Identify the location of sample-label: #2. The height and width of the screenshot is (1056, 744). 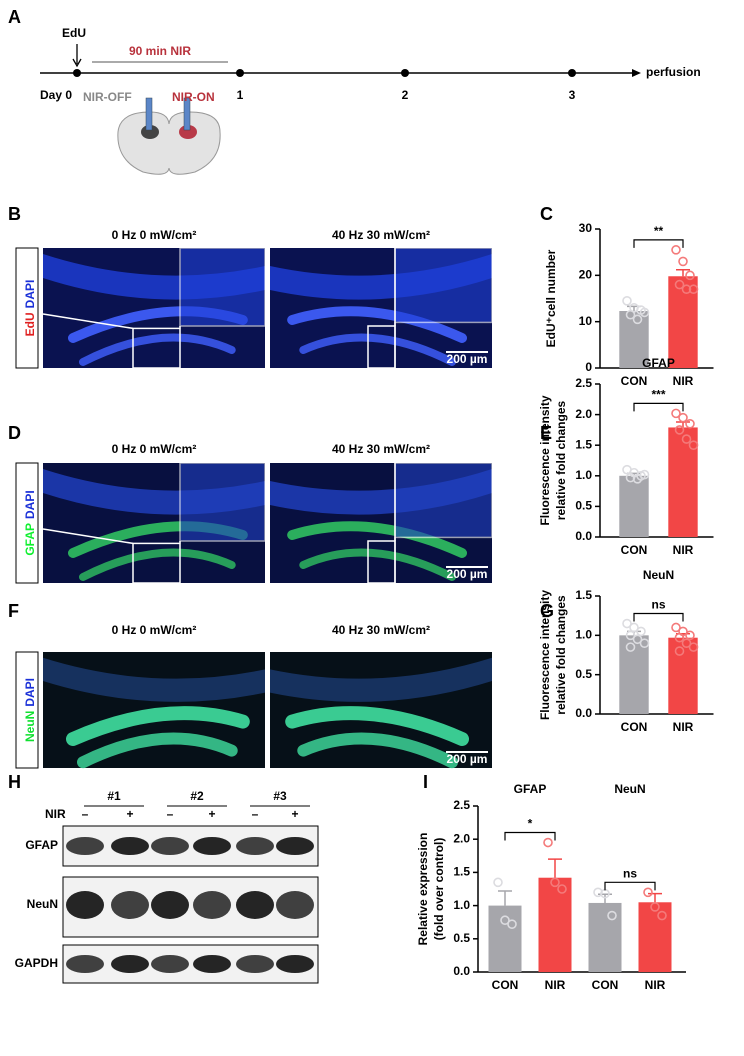
(197, 796).